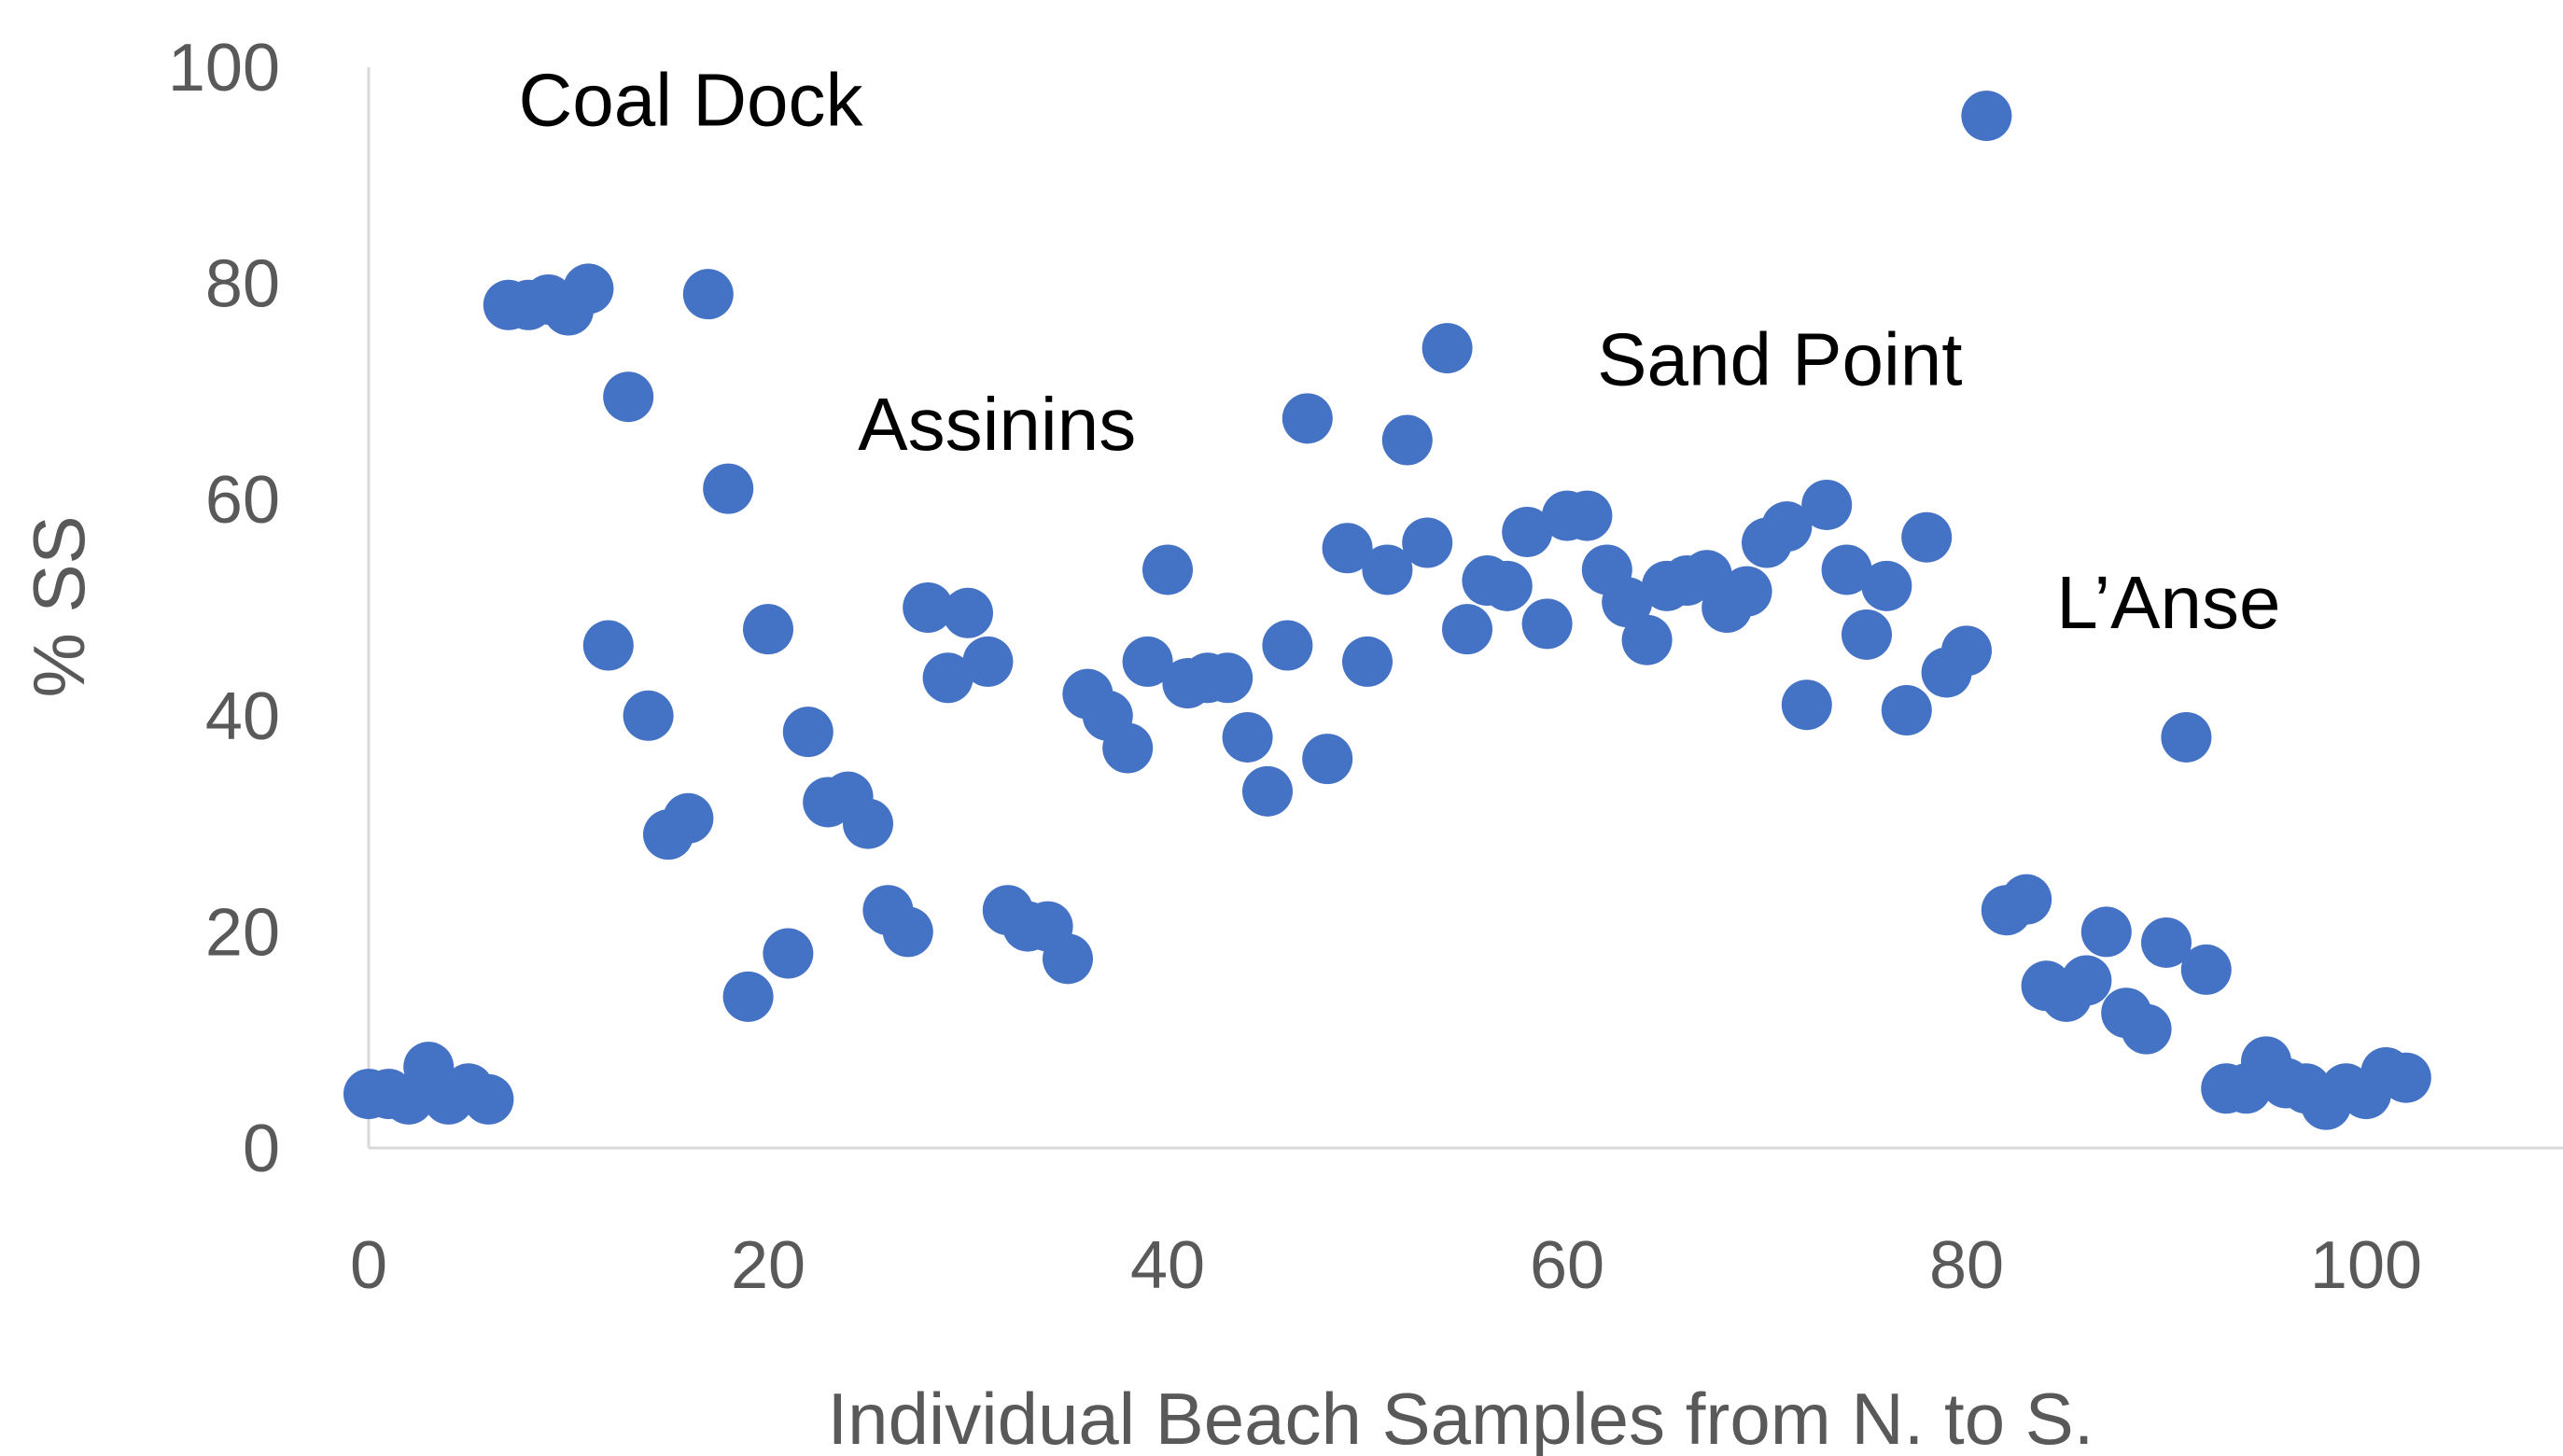 The height and width of the screenshot is (1456, 2563). Describe the element at coordinates (2366, 1265) in the screenshot. I see `x-tick-label: 100` at that location.